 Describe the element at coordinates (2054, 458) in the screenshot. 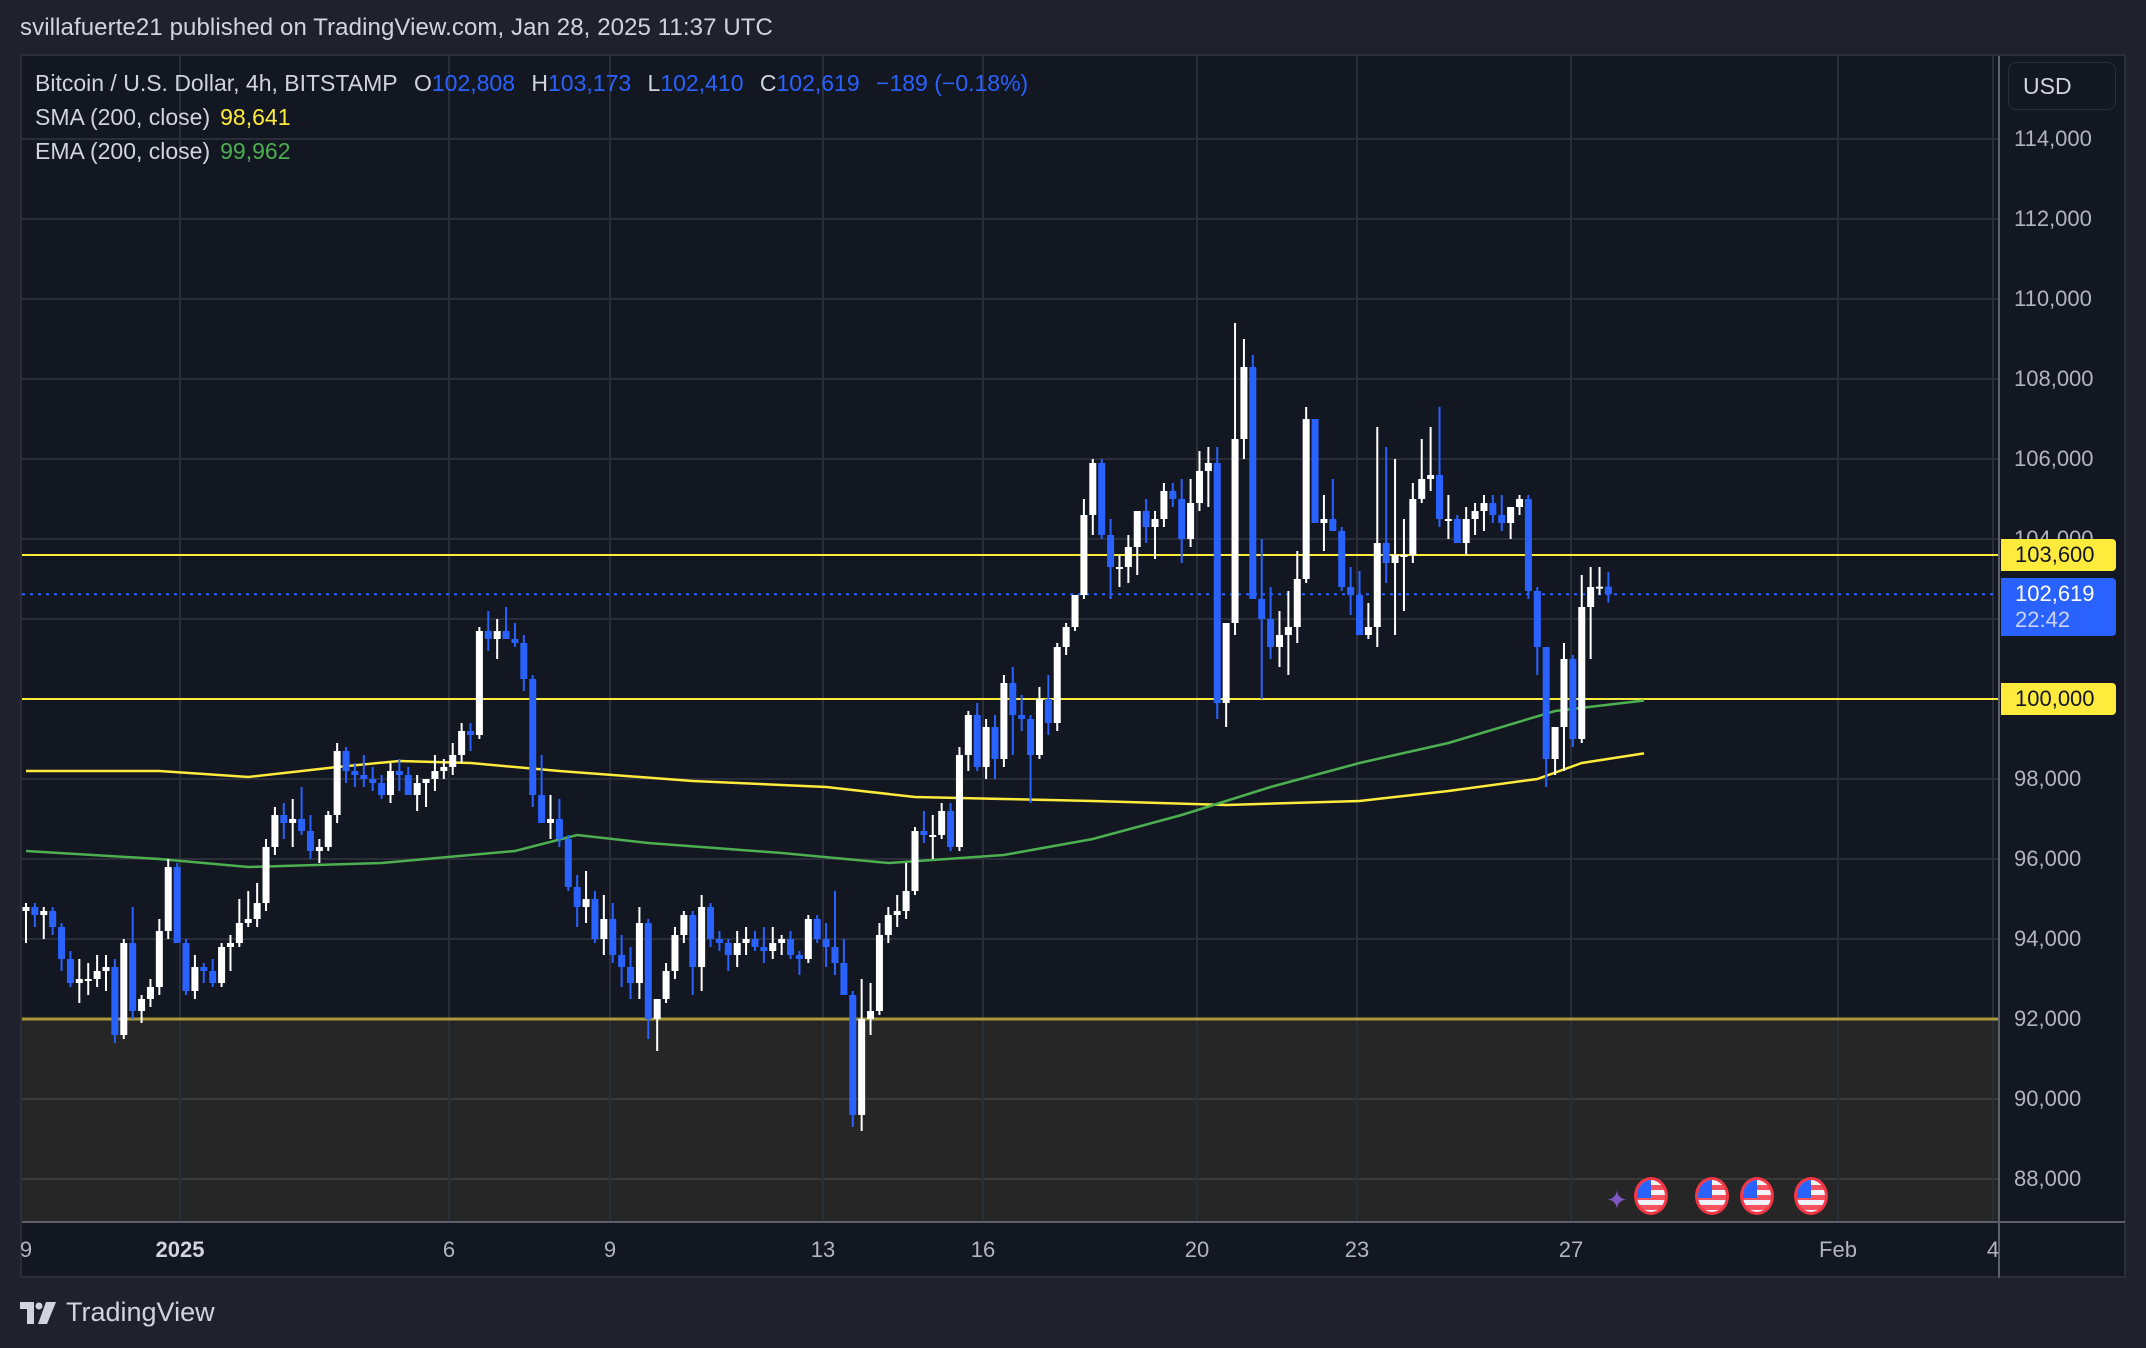

I see `price-tick: 106,000` at that location.